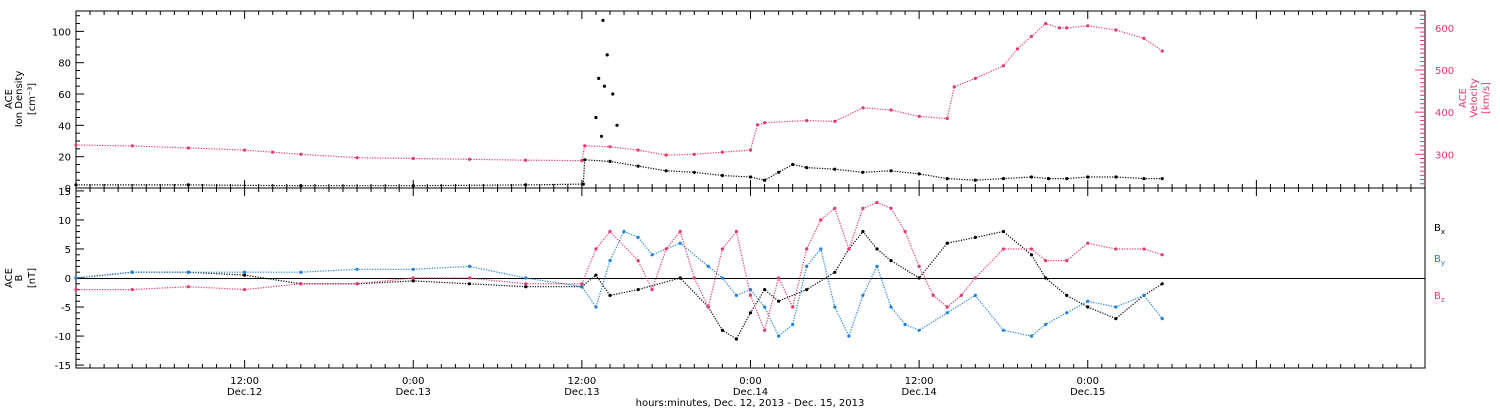  What do you see at coordinates (19, 99) in the screenshot?
I see `density-axis-label-line2: Ion Density` at bounding box center [19, 99].